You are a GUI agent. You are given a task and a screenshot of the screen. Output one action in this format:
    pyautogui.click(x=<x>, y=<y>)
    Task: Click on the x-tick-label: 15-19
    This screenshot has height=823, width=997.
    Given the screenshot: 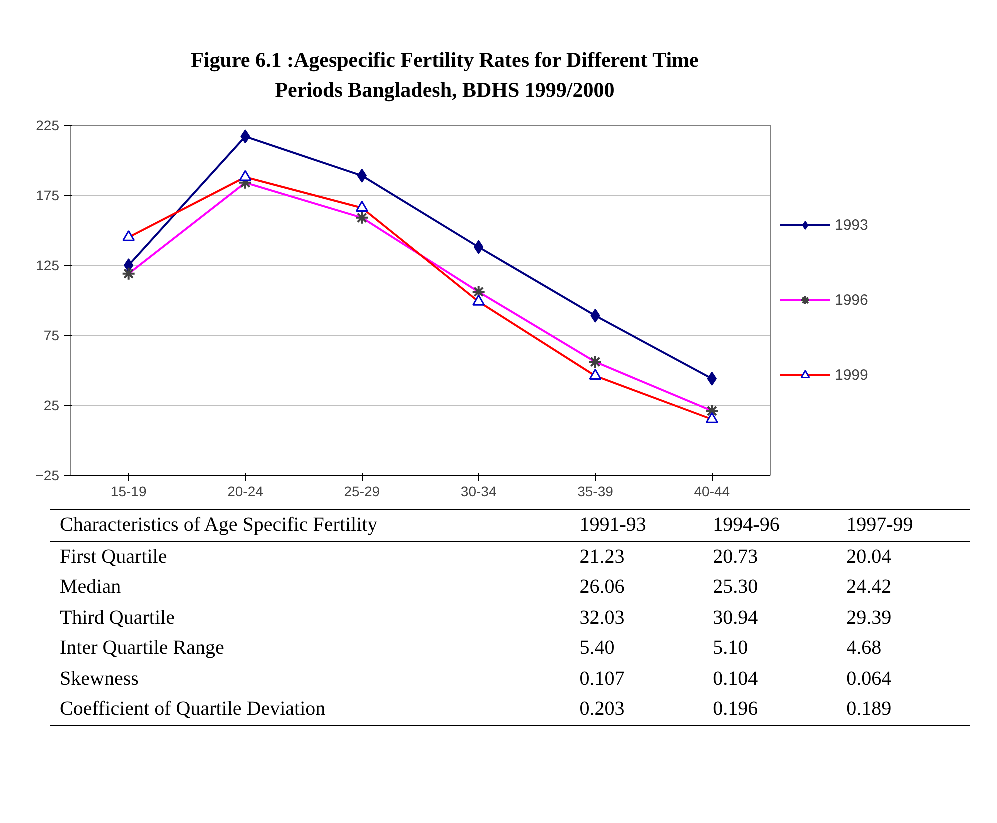 What is the action you would take?
    pyautogui.click(x=128, y=492)
    